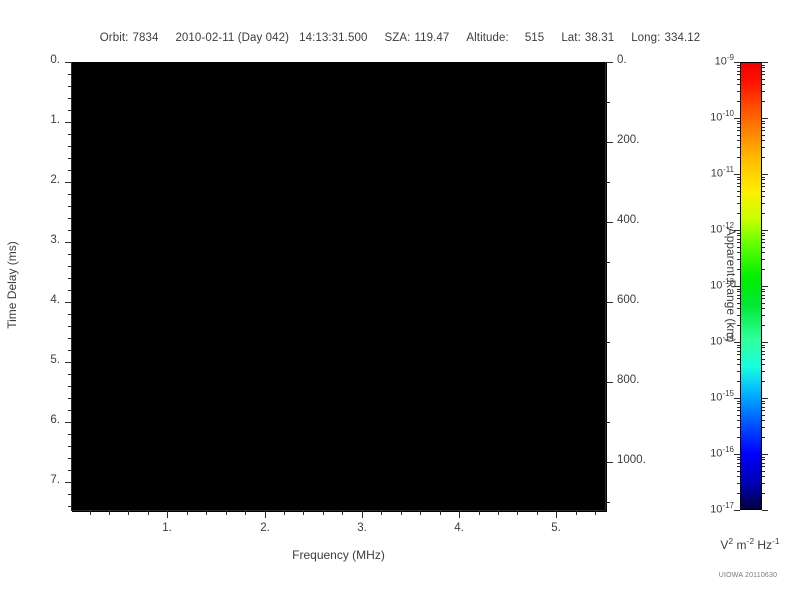 The height and width of the screenshot is (600, 800). What do you see at coordinates (682, 38) in the screenshot?
I see `longitude-value: 334.12` at bounding box center [682, 38].